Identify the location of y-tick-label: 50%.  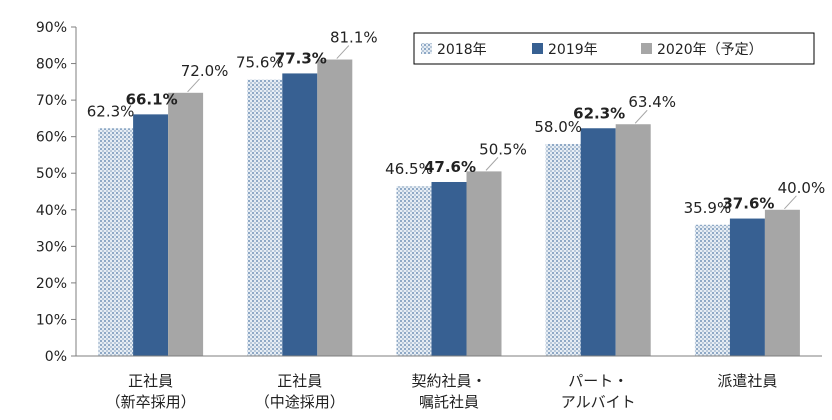
(51, 174).